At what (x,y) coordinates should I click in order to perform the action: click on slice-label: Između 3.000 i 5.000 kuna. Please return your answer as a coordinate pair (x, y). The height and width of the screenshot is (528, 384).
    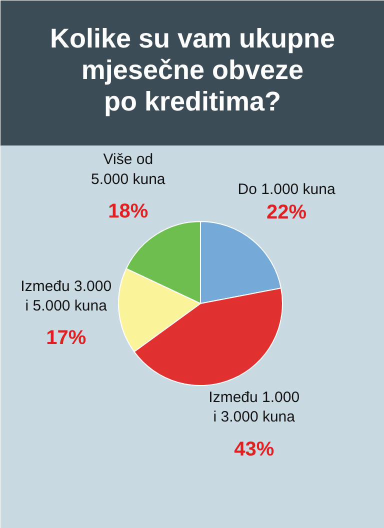
    Looking at the image, I should click on (66, 296).